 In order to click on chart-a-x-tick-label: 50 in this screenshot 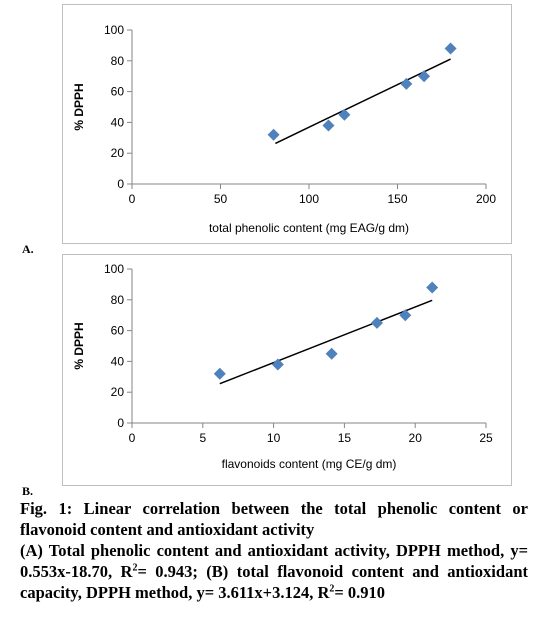, I will do `click(221, 199)`.